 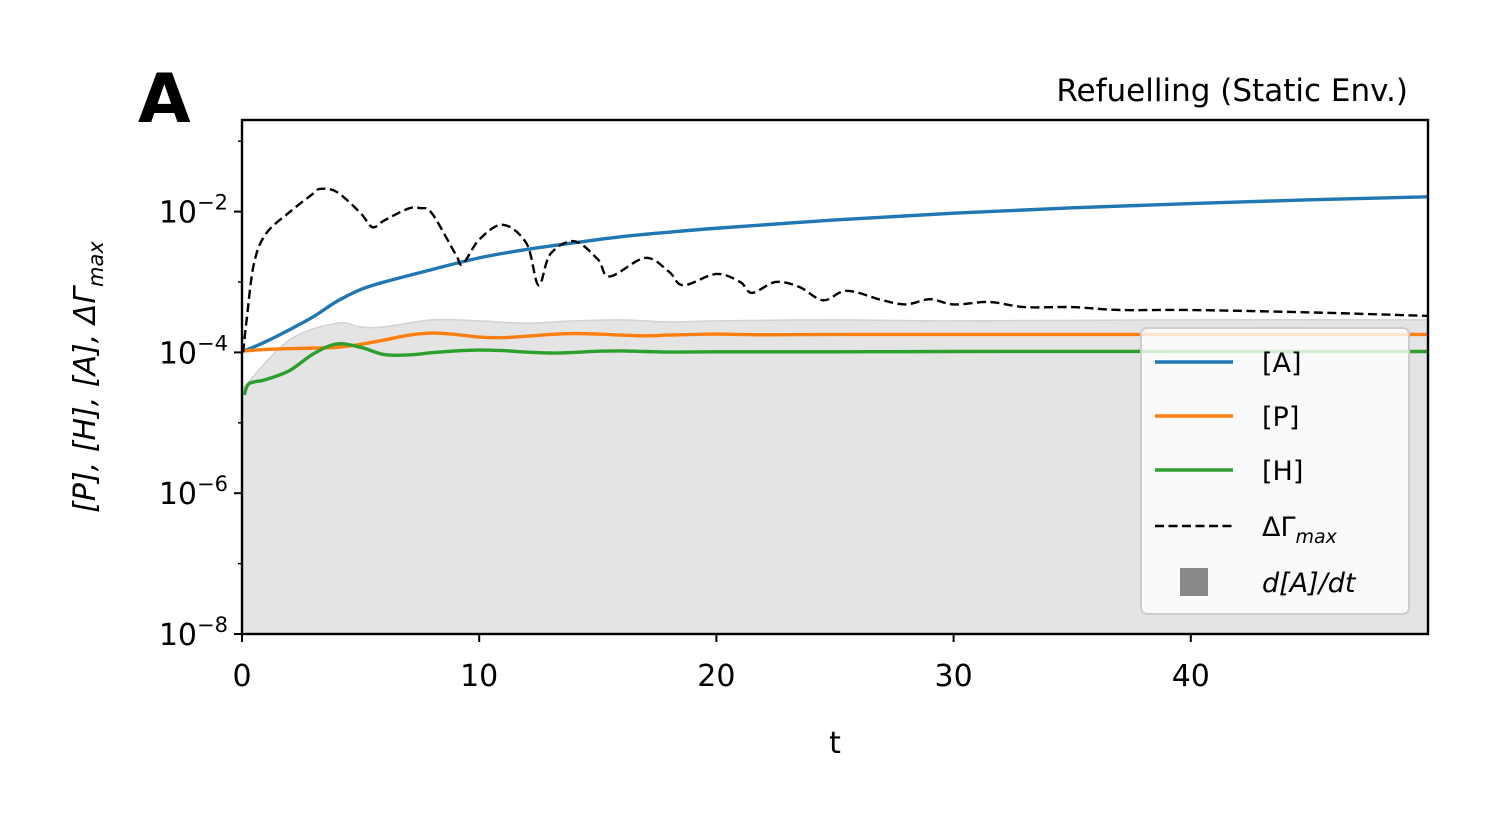 I want to click on legend: [A] [P] [H] ΔΓmax d[A]/dt, so click(x=1275, y=471).